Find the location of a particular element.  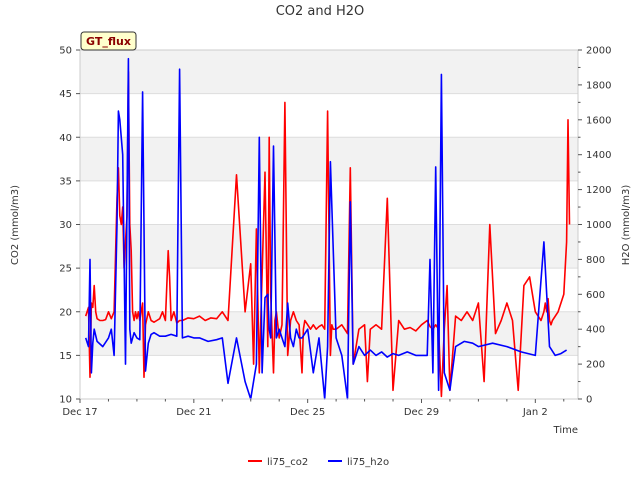

x-tick-label: Dec 17 is located at coordinates (79, 412).